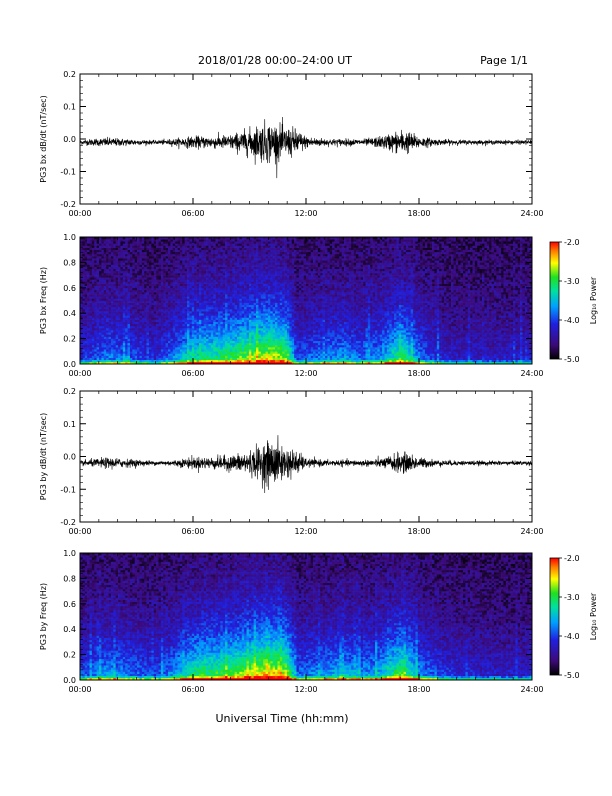  Describe the element at coordinates (504, 60) in the screenshot. I see `page-indicator: Page 1/1` at that location.